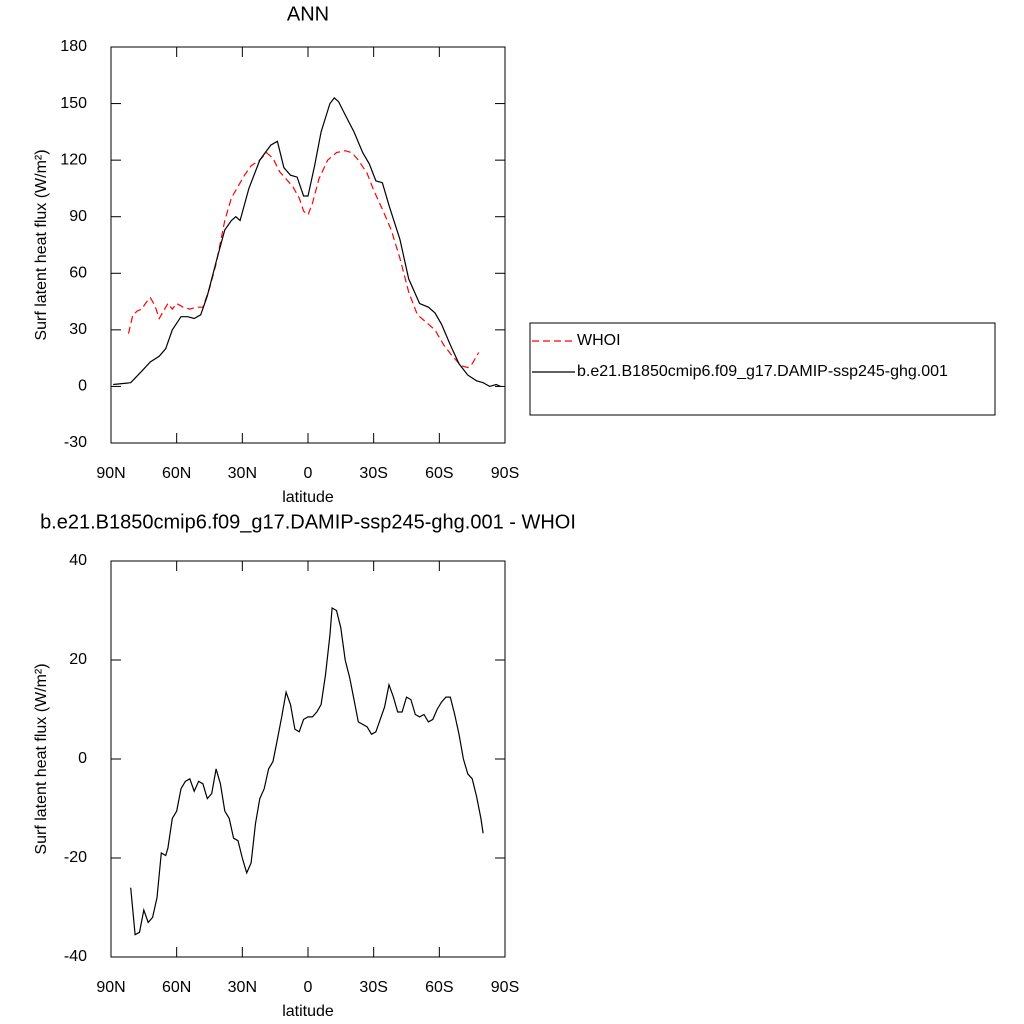 The image size is (1024, 1024). What do you see at coordinates (78, 659) in the screenshot?
I see `y-tick-label: 20` at bounding box center [78, 659].